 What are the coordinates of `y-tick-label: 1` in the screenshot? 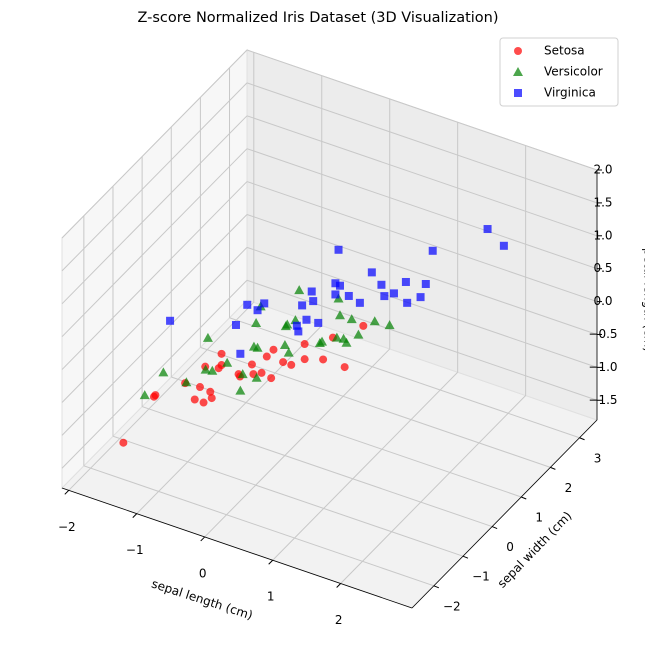 It's located at (539, 517).